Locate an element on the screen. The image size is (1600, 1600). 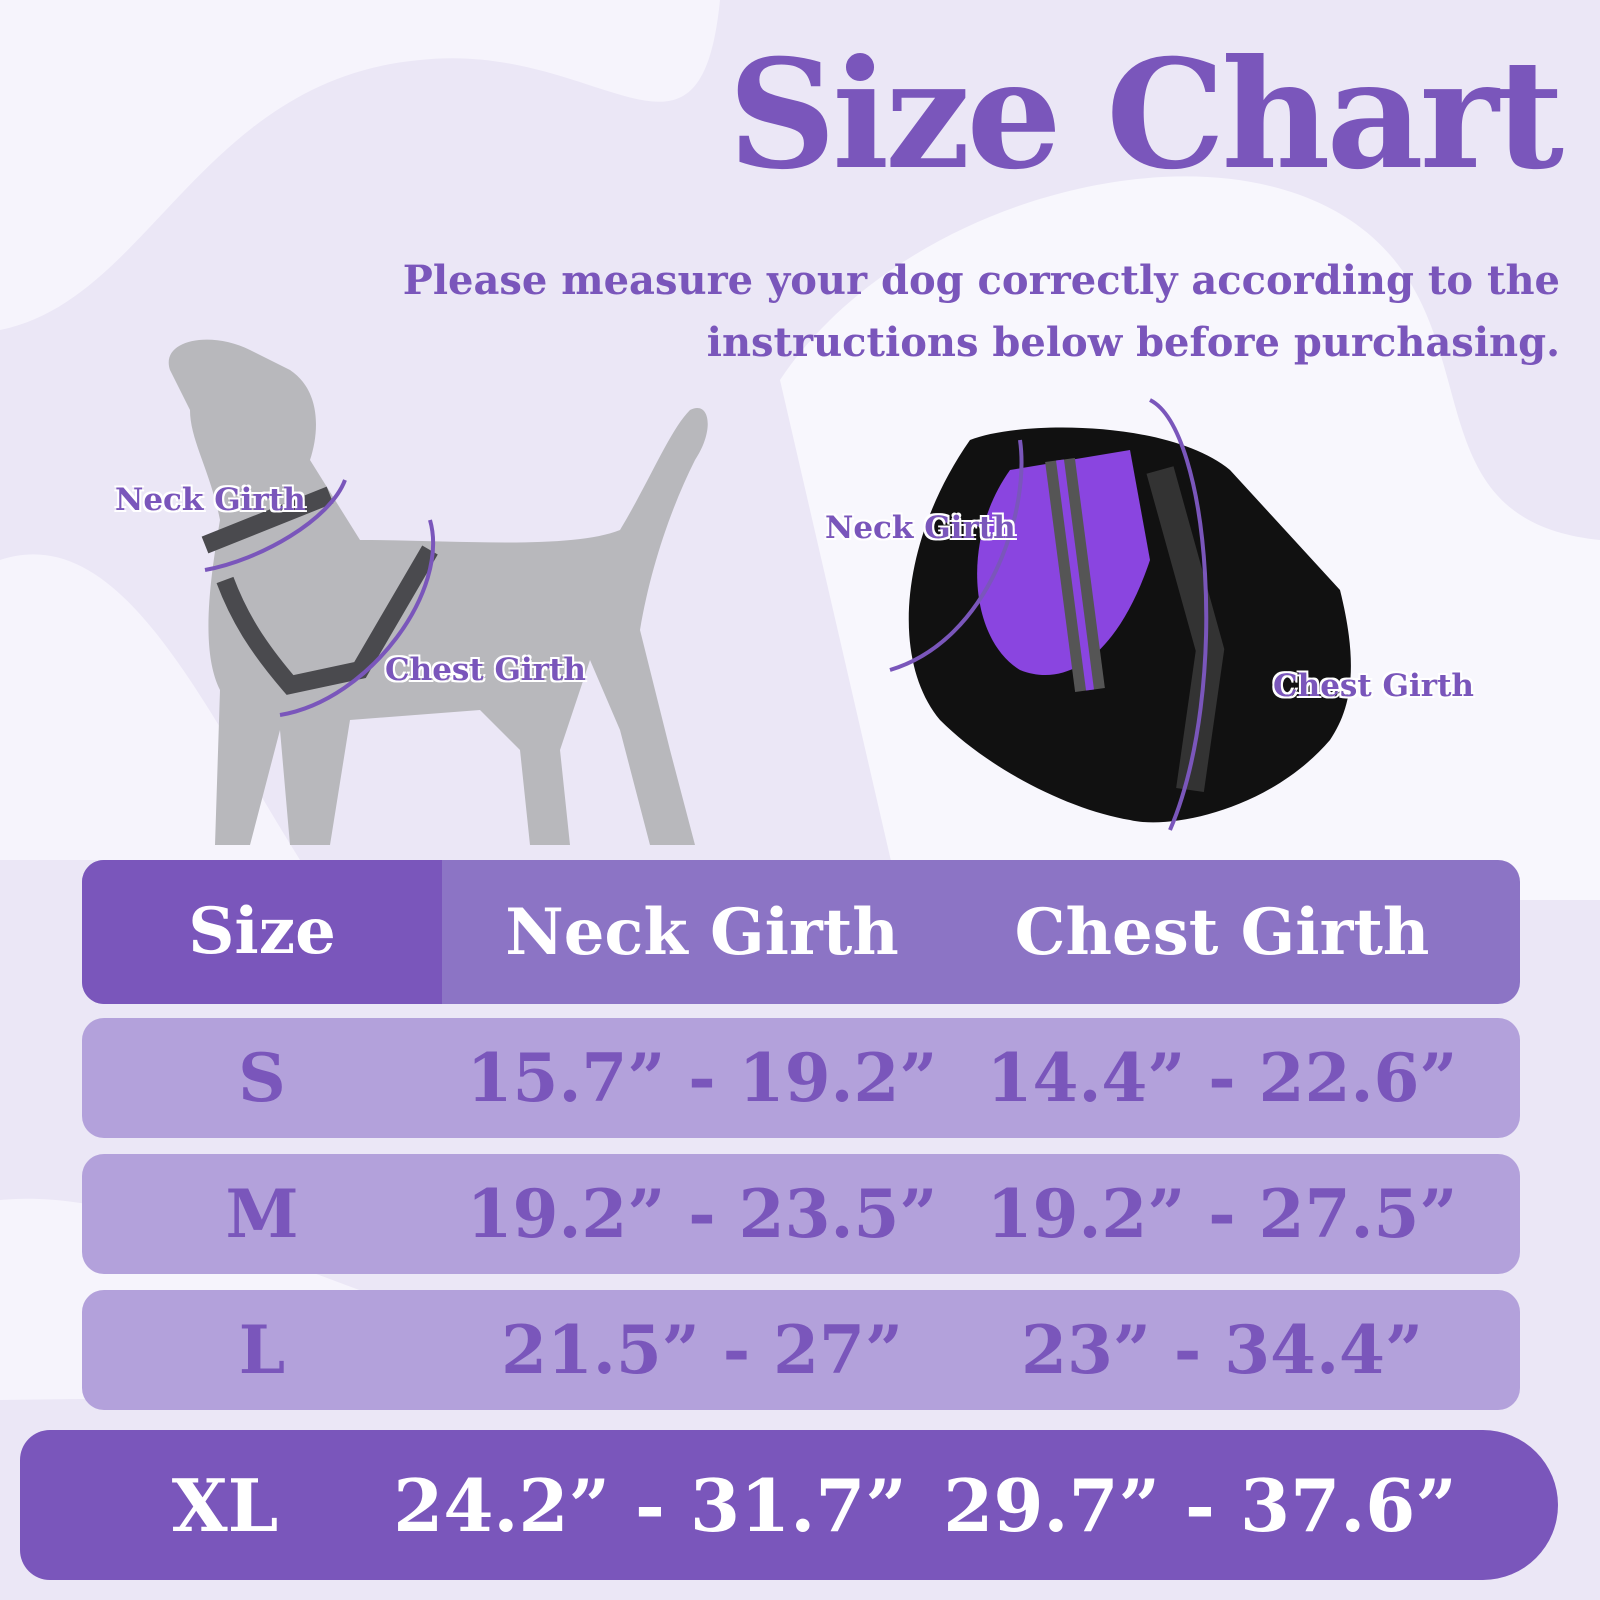
neck-cell: 15.7” - 19.2” is located at coordinates (702, 1078).